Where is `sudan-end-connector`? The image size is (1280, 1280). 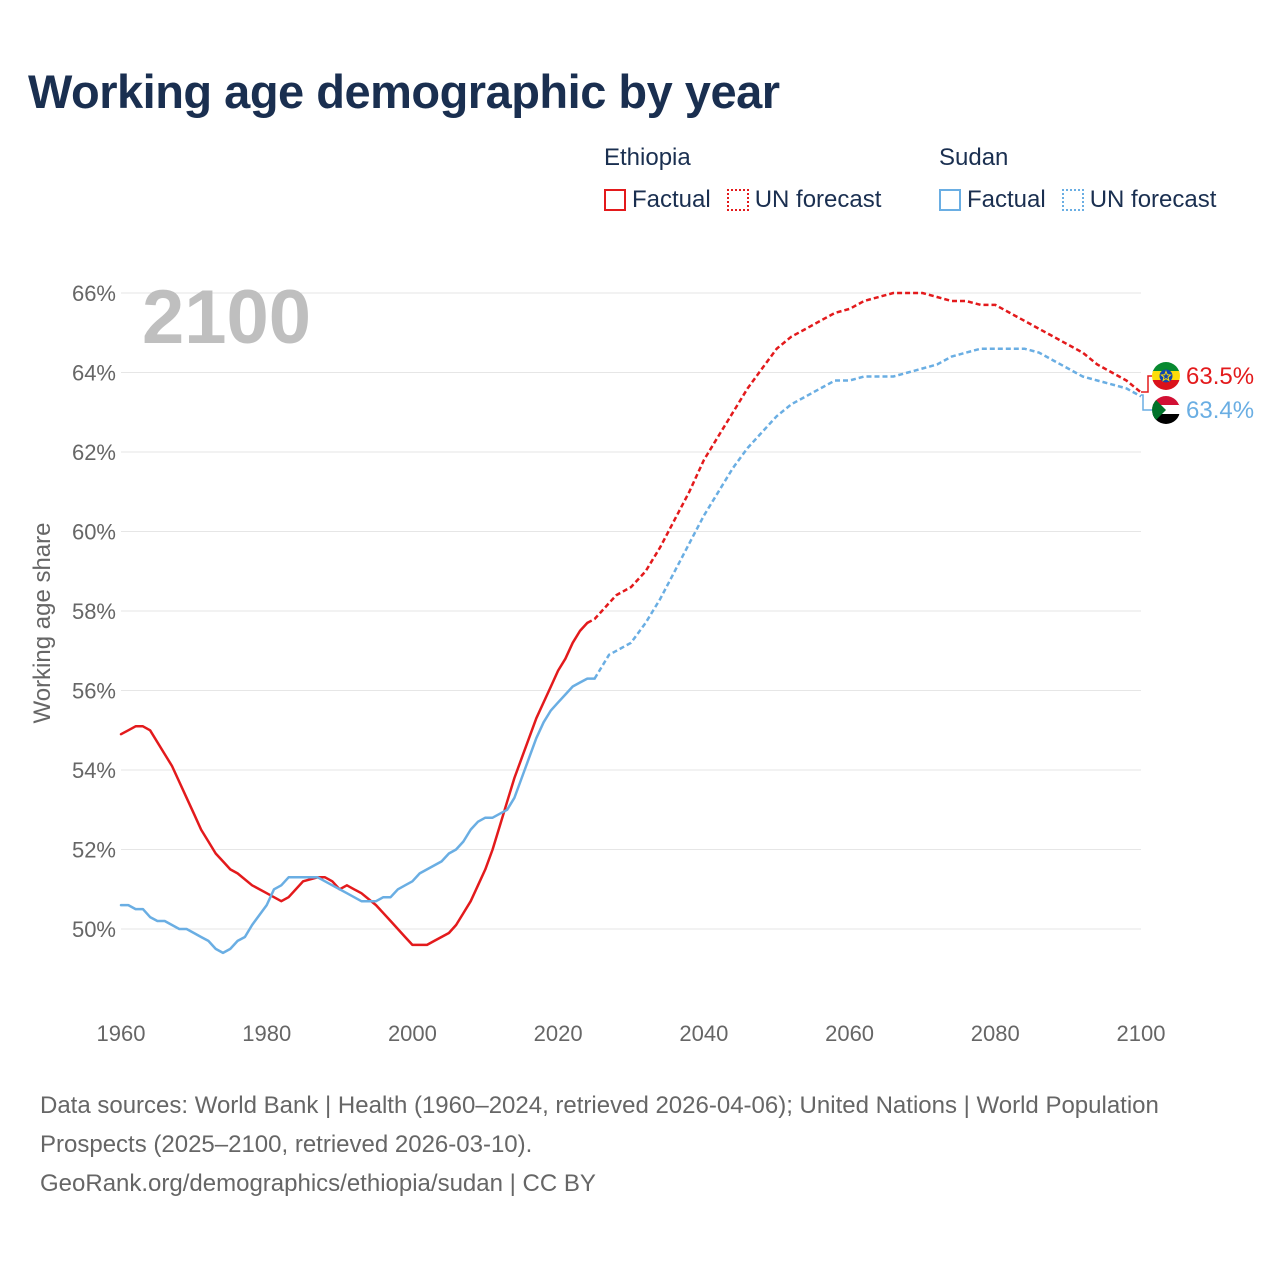
sudan-end-connector is located at coordinates (1146, 402).